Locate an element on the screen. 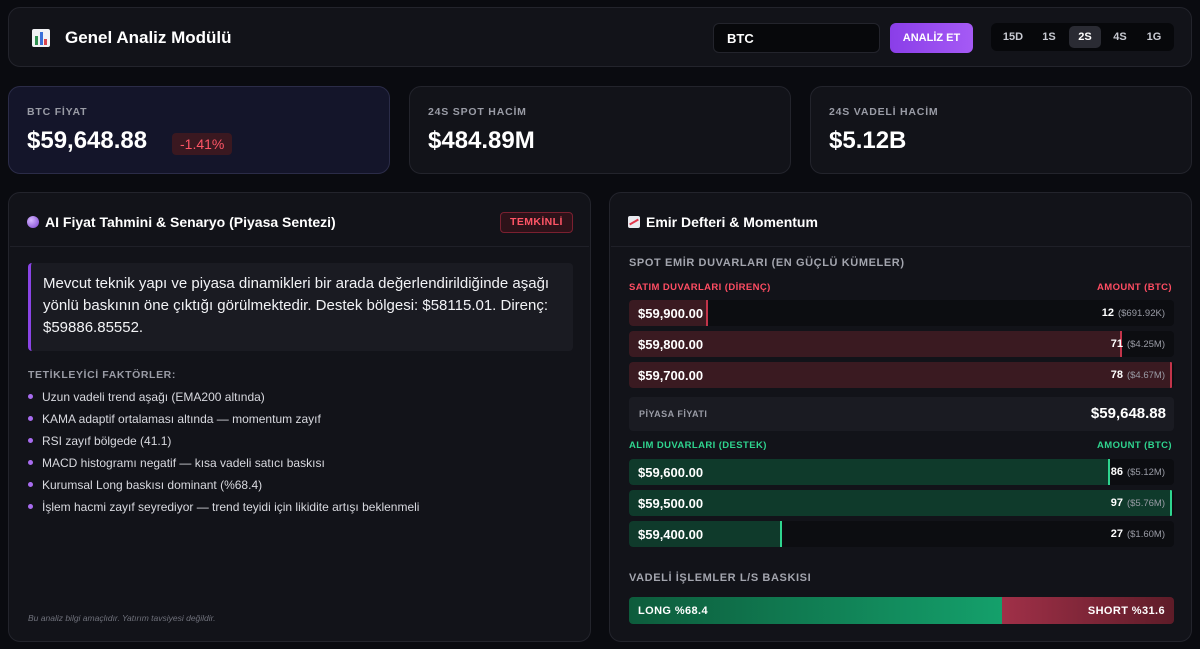 The height and width of the screenshot is (649, 1200). chart-trend-icon is located at coordinates (634, 222).